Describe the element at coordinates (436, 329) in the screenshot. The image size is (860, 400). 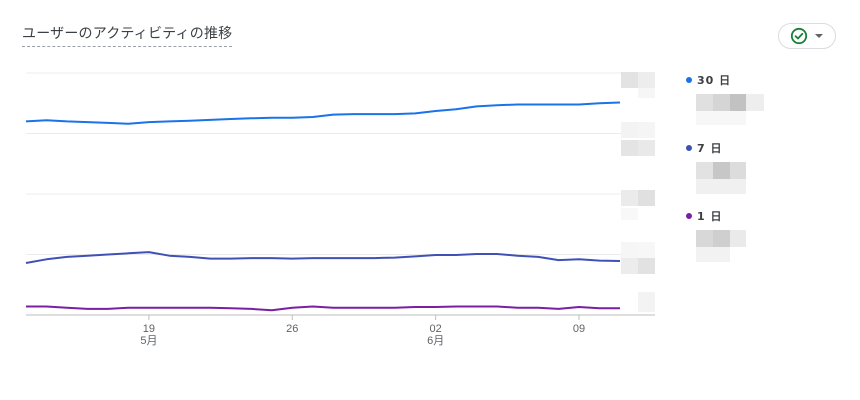
I see `x-tick-label-day: 02` at that location.